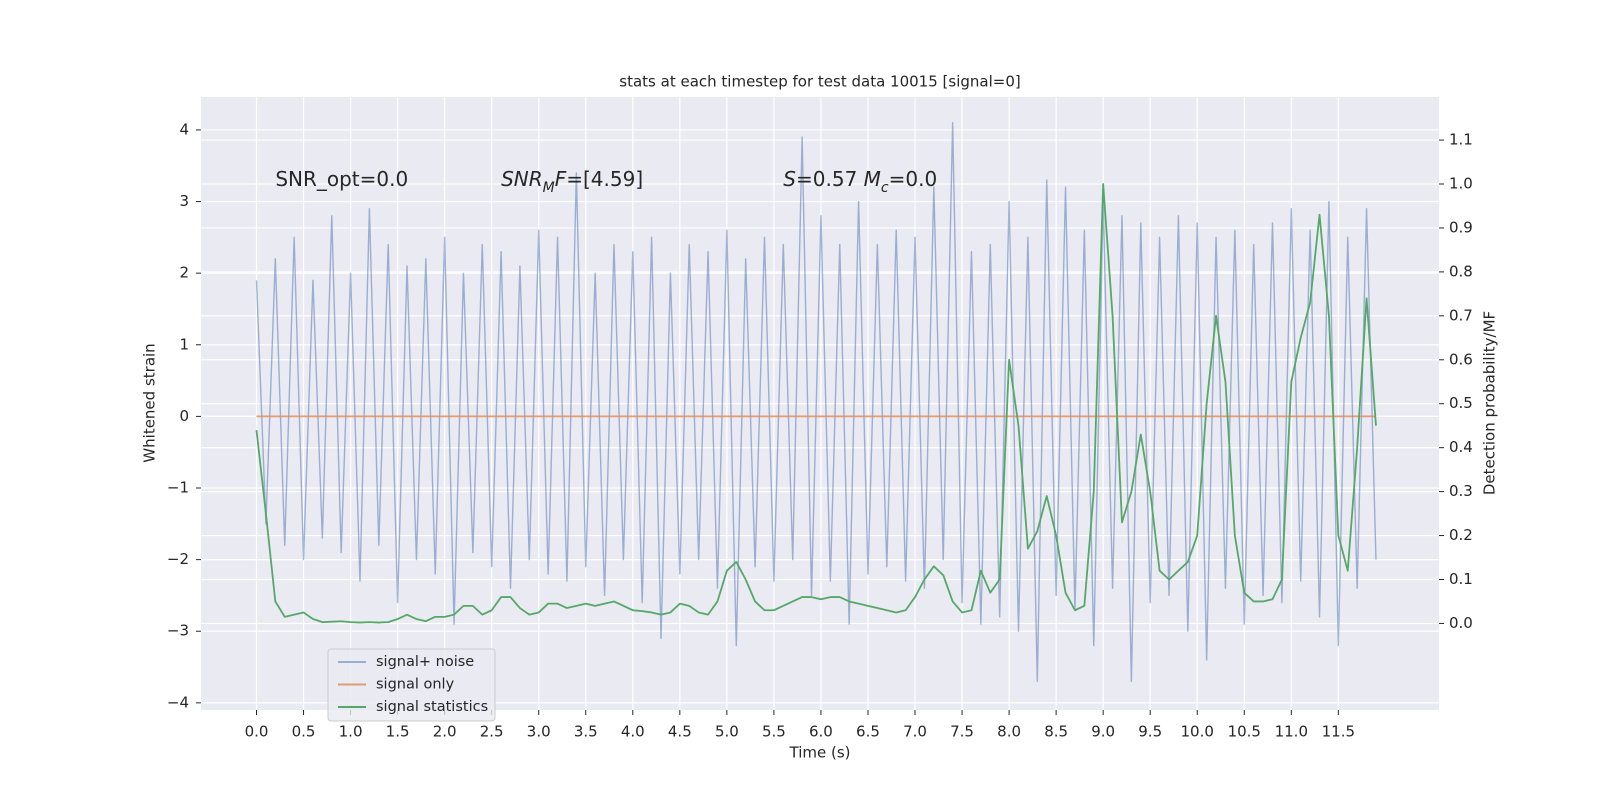 The image size is (1600, 800). What do you see at coordinates (150, 402) in the screenshot?
I see `y-axis-label: Whitened strain` at bounding box center [150, 402].